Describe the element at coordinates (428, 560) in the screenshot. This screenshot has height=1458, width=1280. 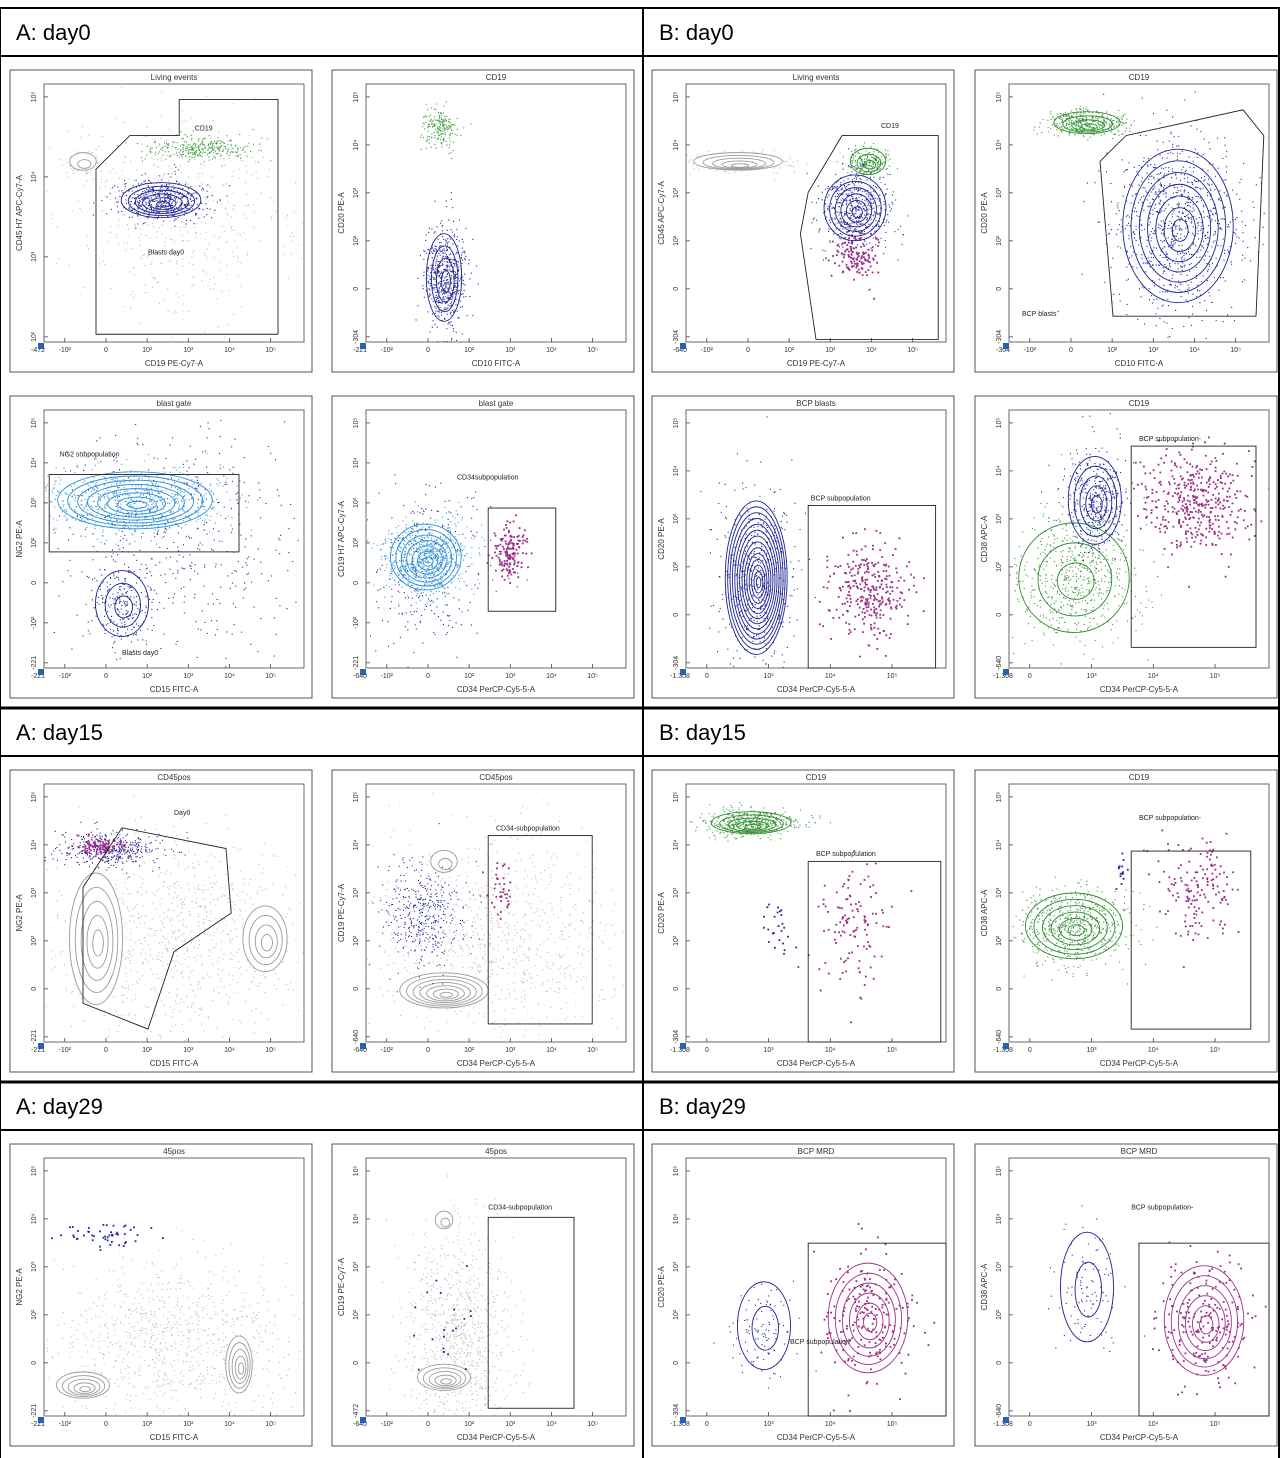
I see `contour` at that location.